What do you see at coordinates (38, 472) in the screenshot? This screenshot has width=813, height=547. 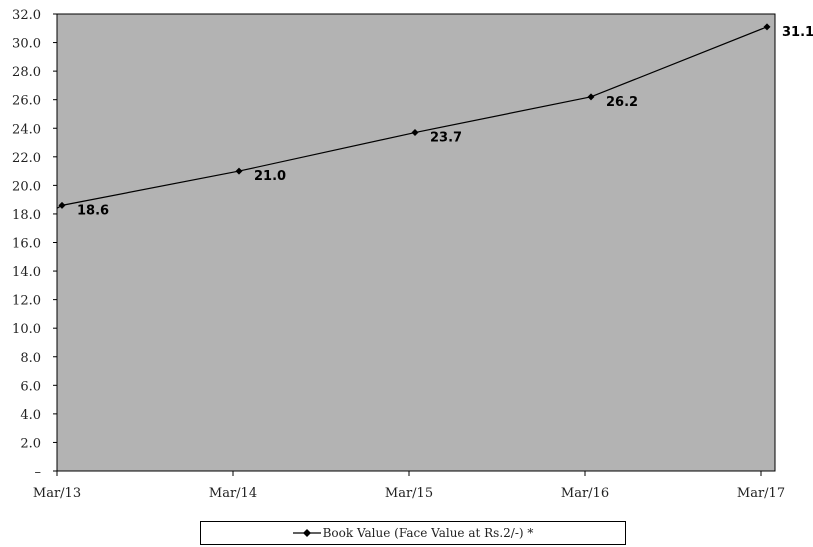 I see `y-tick-label: –` at bounding box center [38, 472].